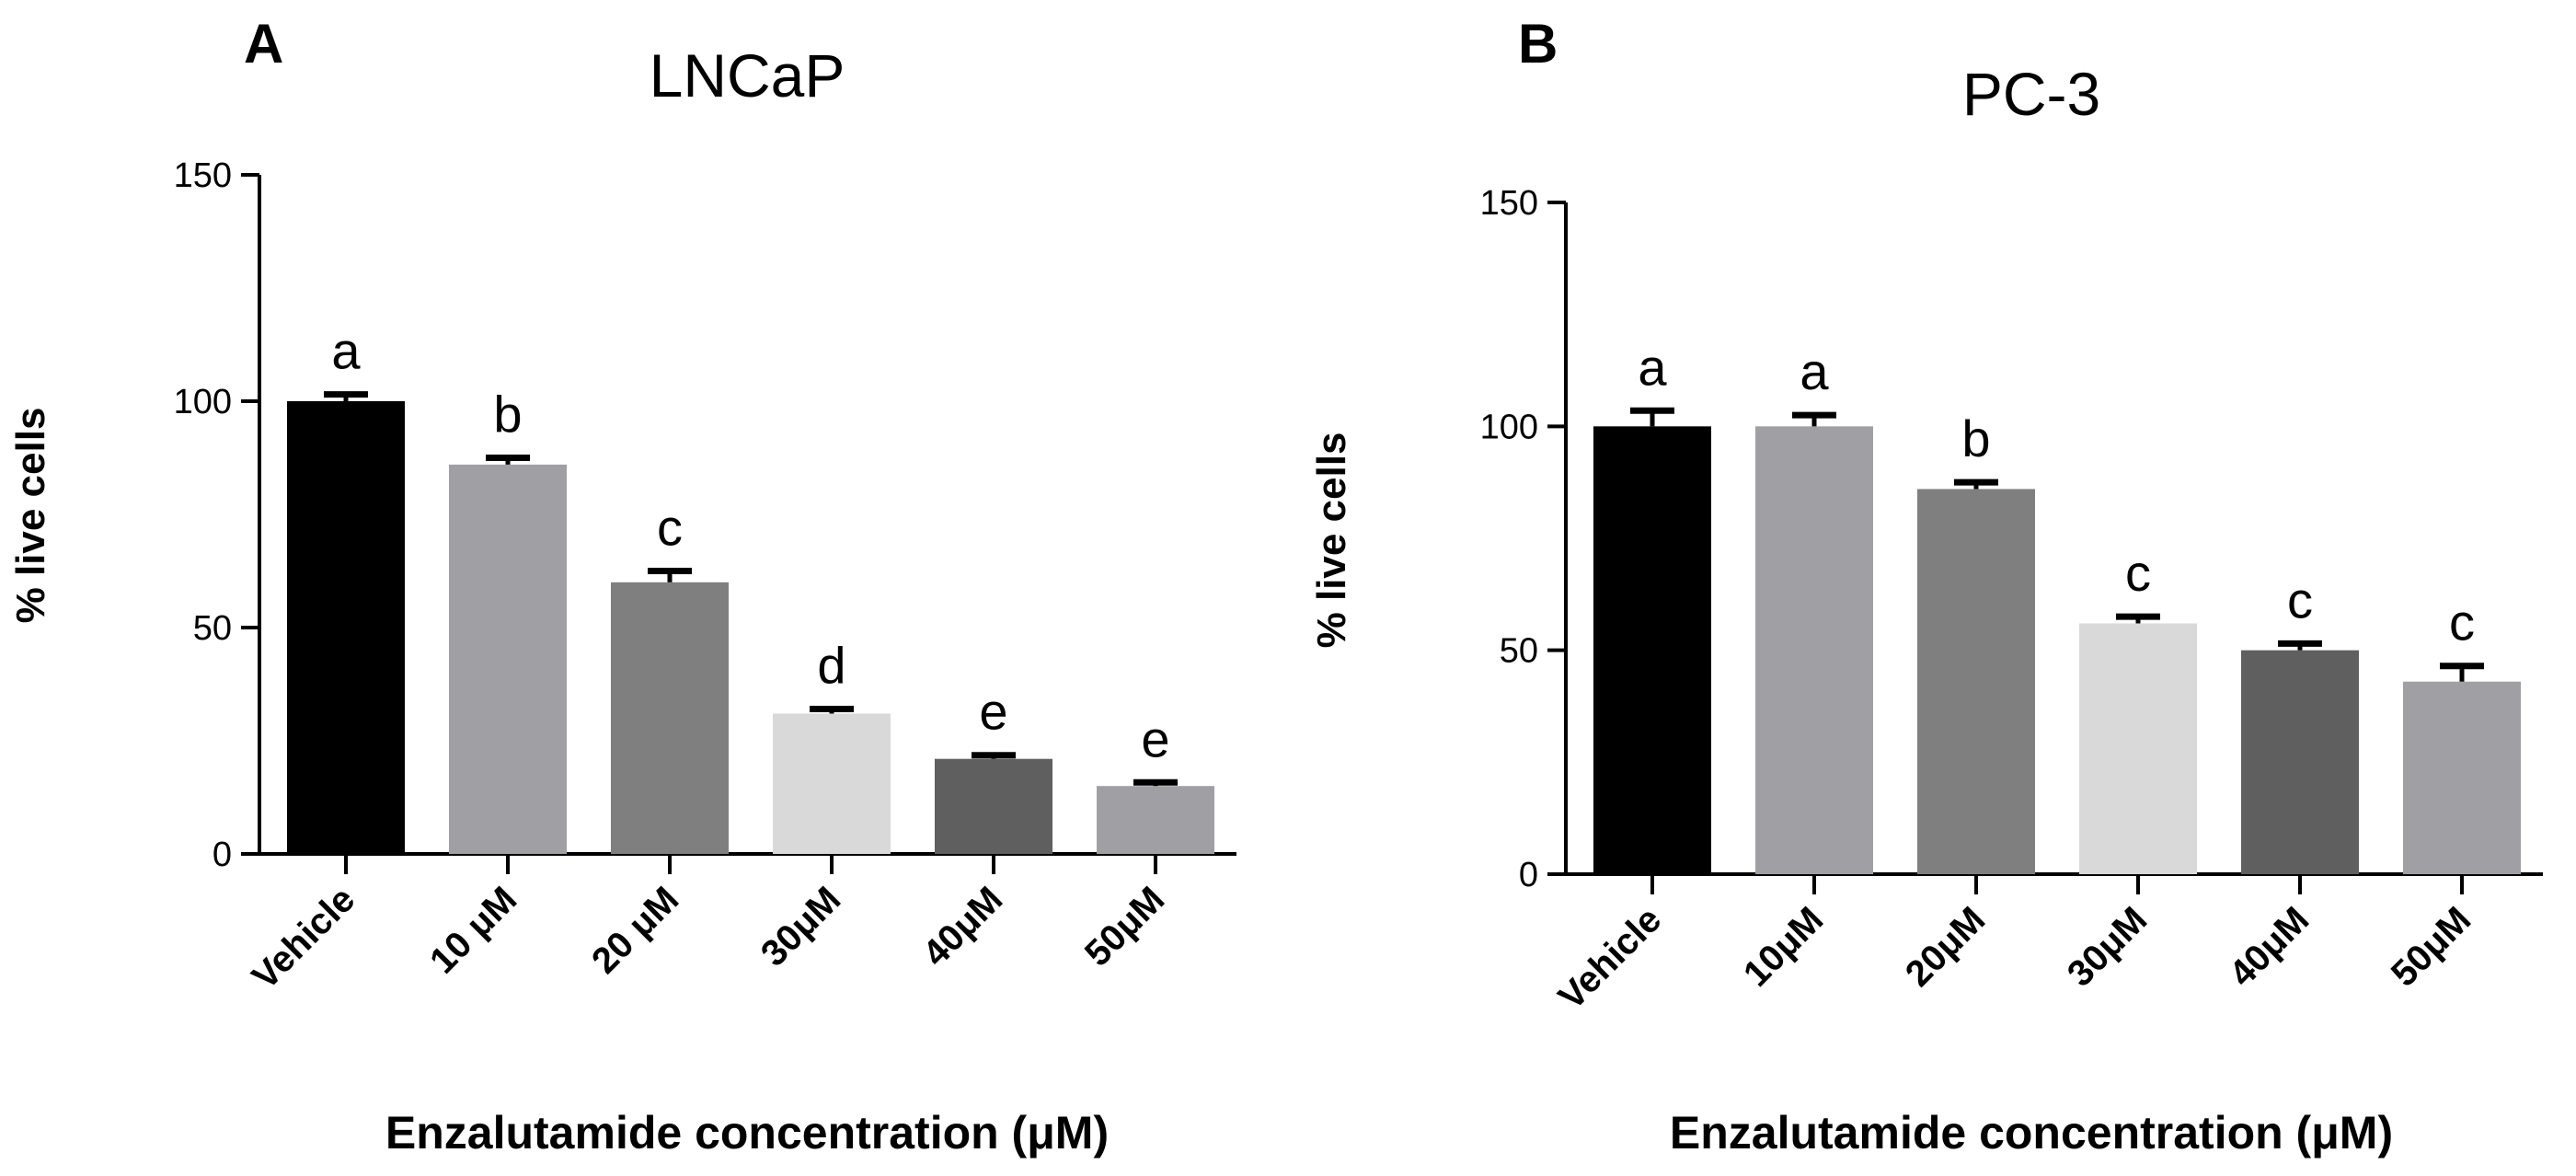  What do you see at coordinates (507, 415) in the screenshot?
I see `significance-letter-1: b` at bounding box center [507, 415].